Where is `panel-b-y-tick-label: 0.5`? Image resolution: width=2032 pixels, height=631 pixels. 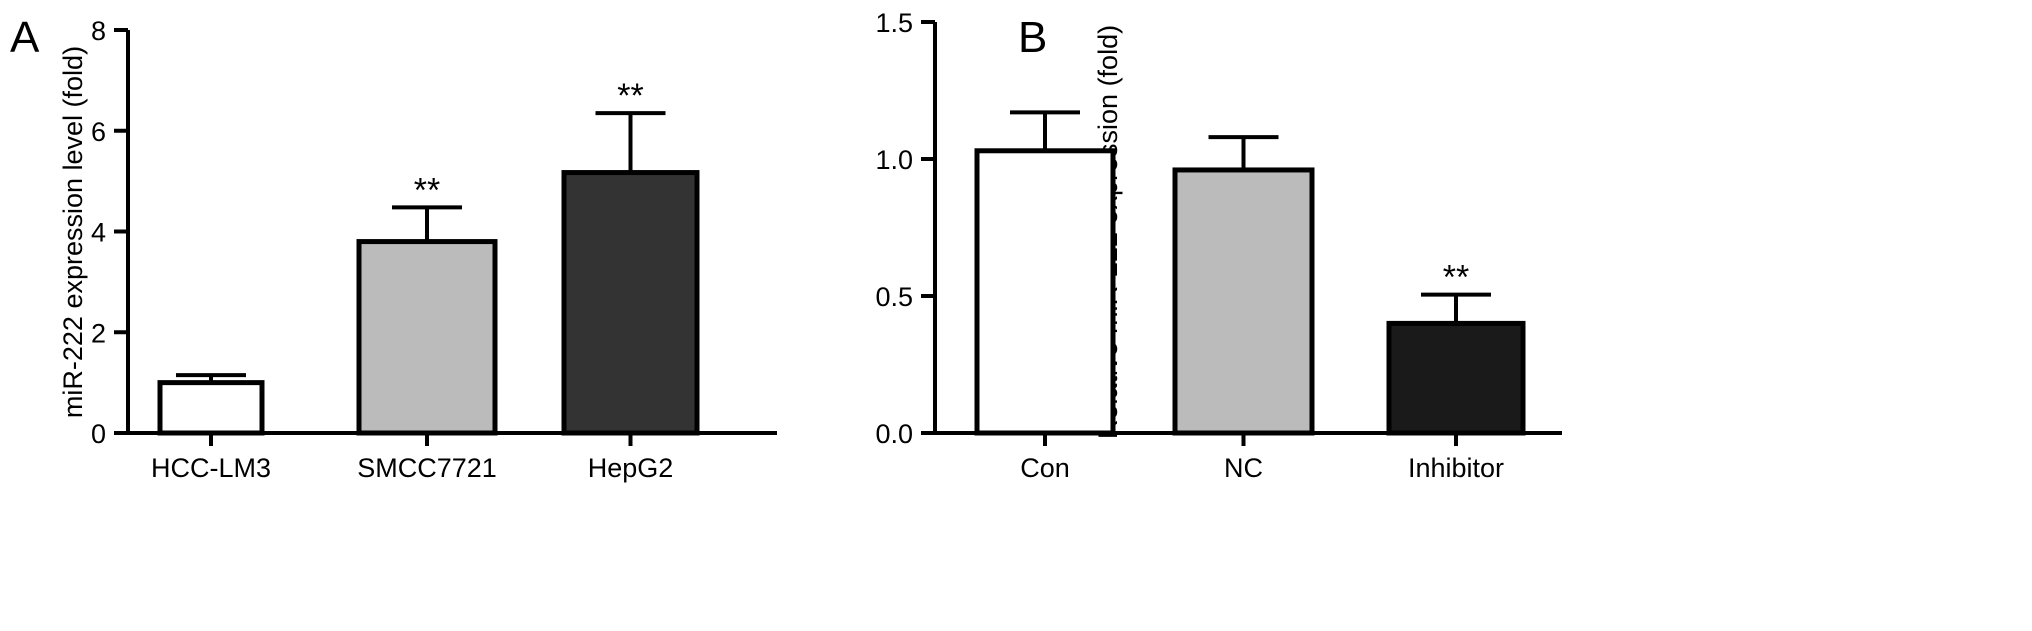
panel-b-y-tick-label: 0.5 is located at coordinates (894, 297).